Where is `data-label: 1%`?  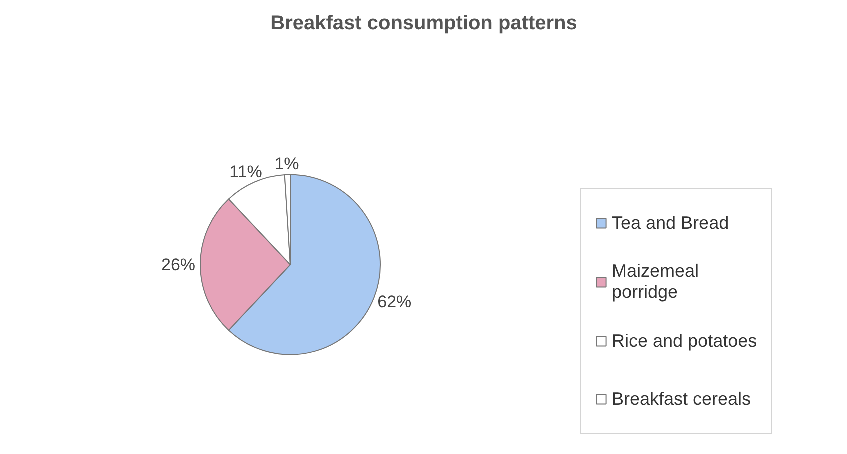
data-label: 1% is located at coordinates (287, 164).